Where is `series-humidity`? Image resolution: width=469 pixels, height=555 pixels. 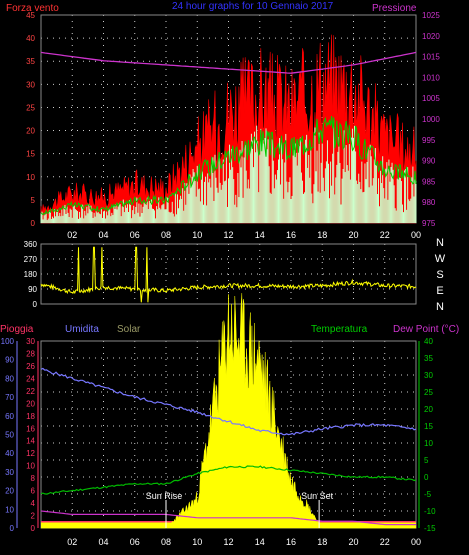 series-humidity is located at coordinates (228, 401).